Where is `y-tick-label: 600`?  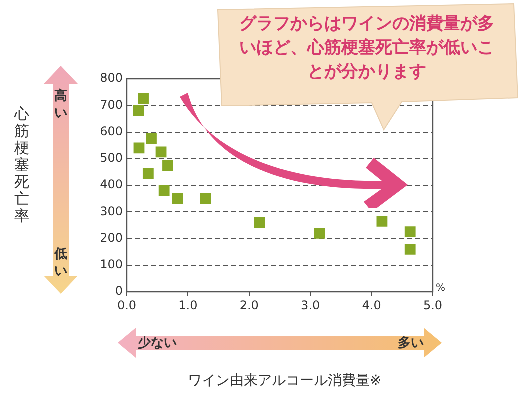
y-tick-label: 600 is located at coordinates (111, 131).